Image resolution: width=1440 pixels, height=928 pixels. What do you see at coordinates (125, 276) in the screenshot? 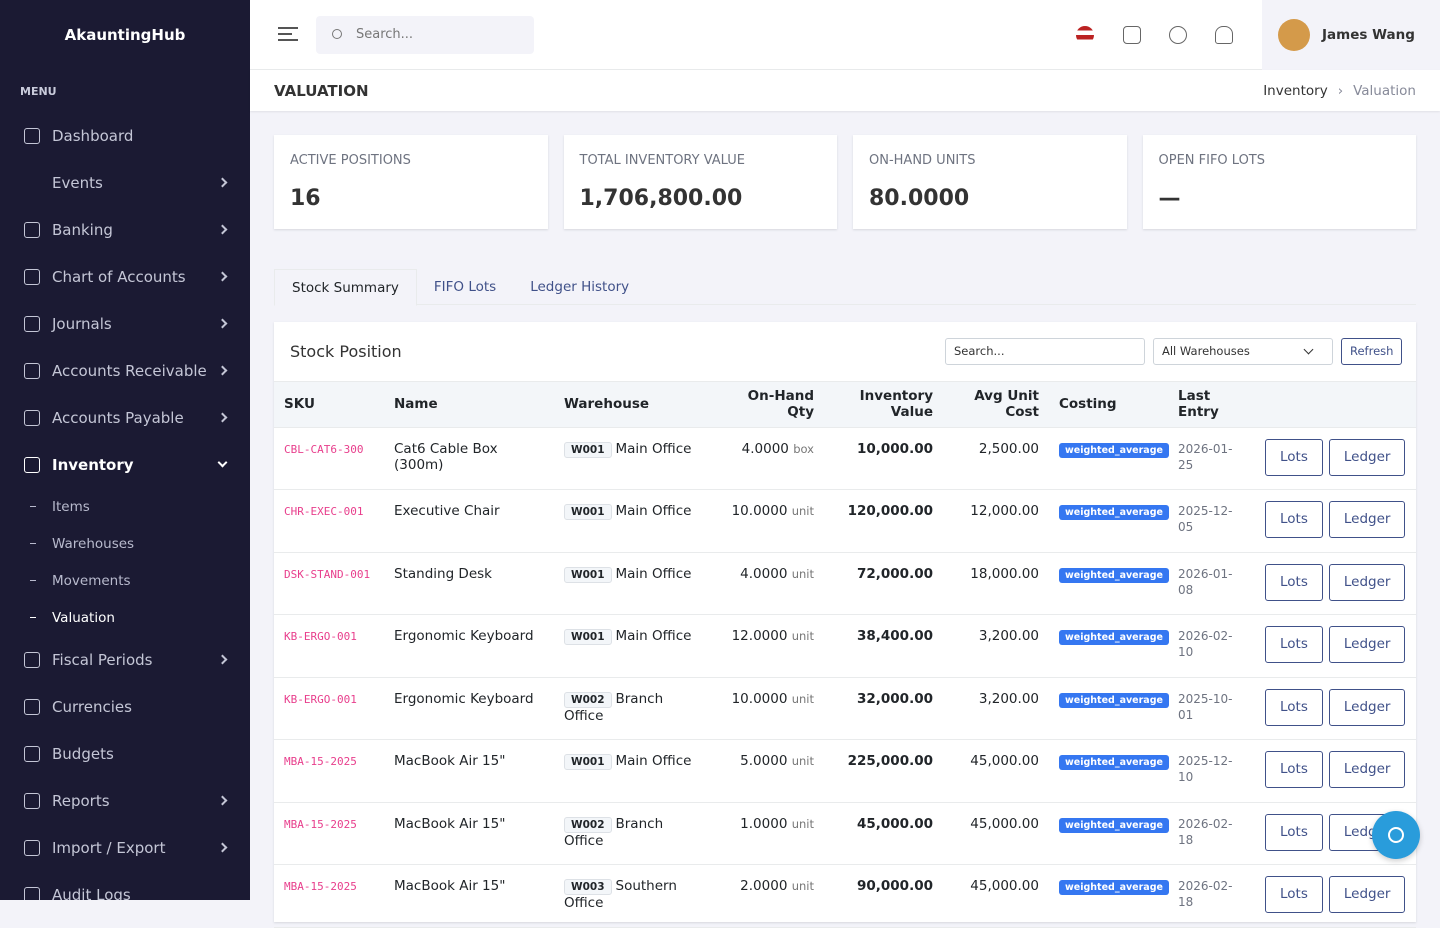
I see `nav-item: Chart of Accounts` at bounding box center [125, 276].